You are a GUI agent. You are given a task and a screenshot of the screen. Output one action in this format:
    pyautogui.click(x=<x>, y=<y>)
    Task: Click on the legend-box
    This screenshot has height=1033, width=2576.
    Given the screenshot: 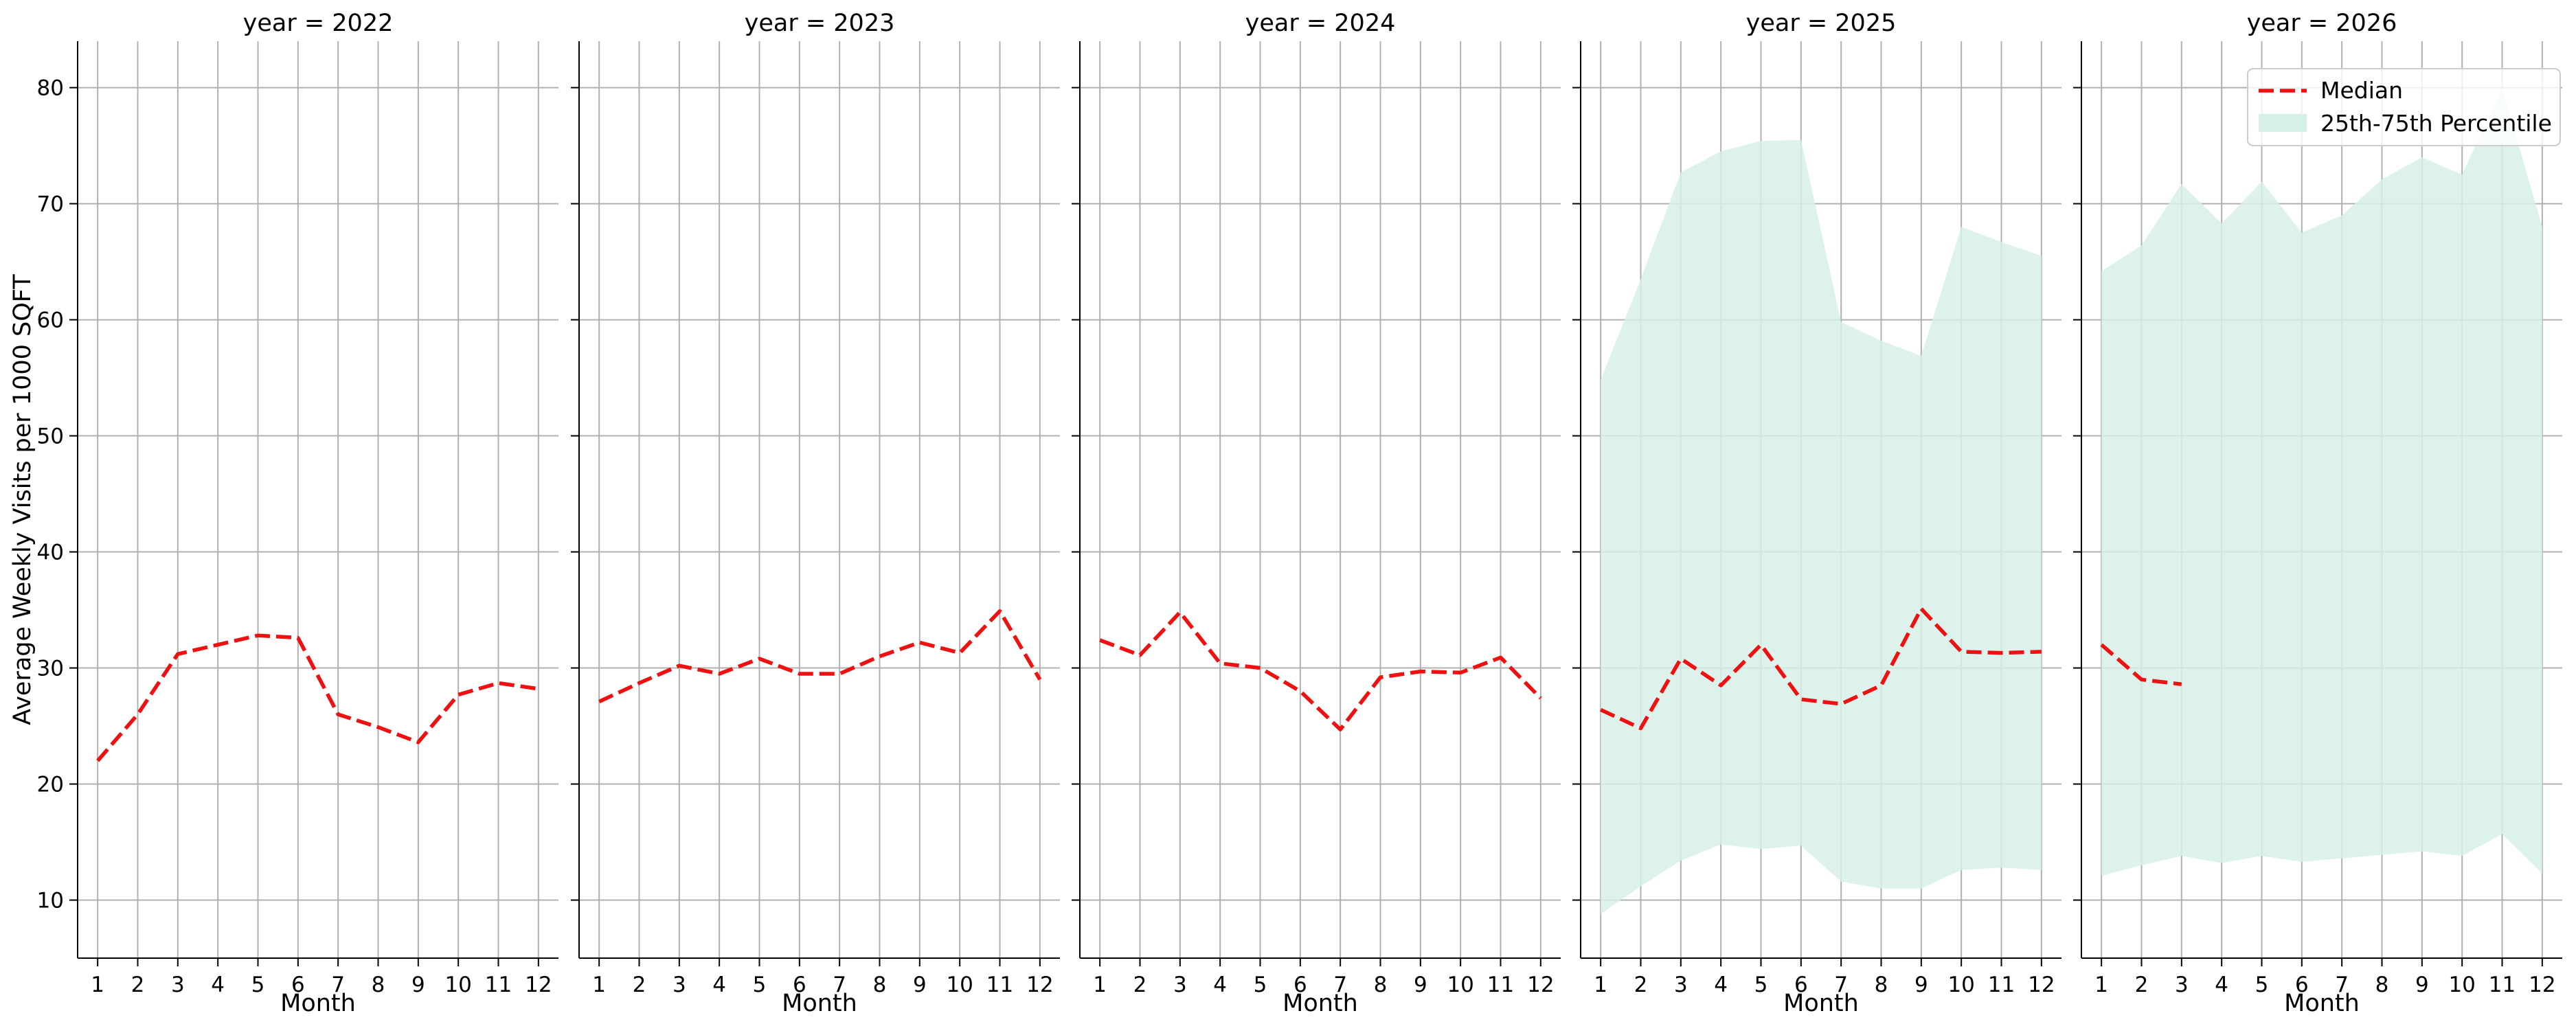 What is the action you would take?
    pyautogui.click(x=2404, y=107)
    